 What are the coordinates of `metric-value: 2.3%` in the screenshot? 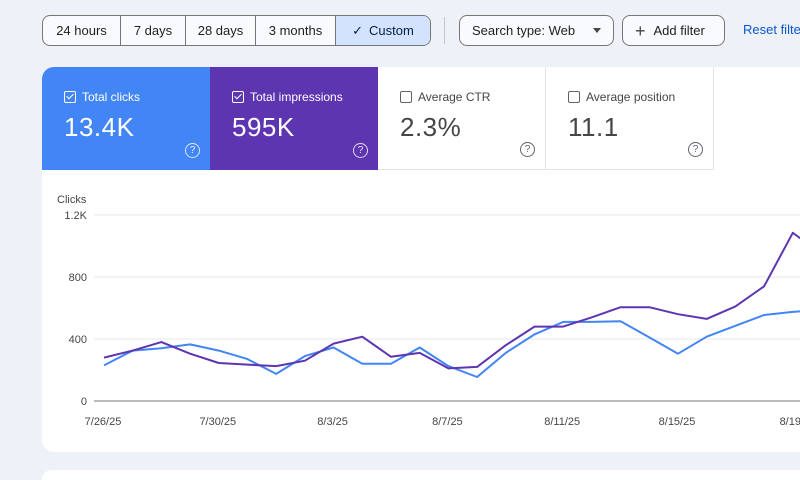 It's located at (431, 127).